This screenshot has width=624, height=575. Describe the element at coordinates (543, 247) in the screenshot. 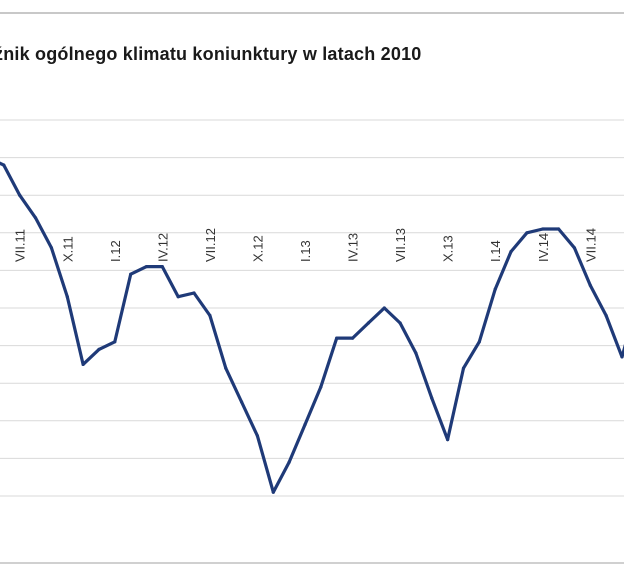

I see `x-tick-label: IV.14` at that location.